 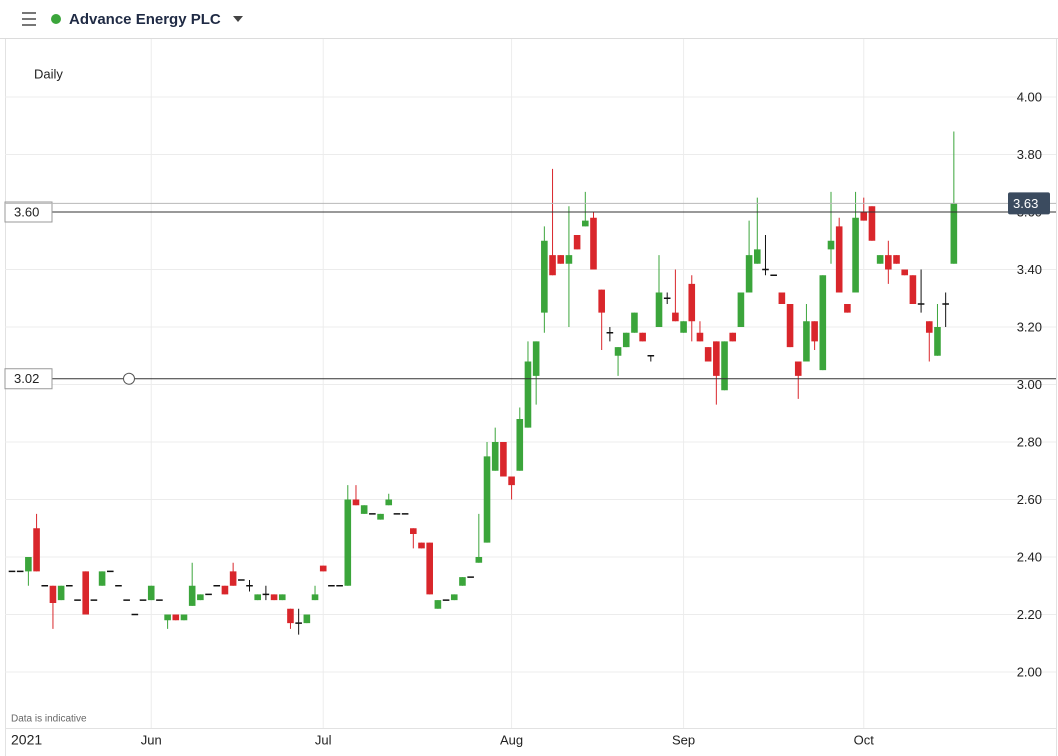 I want to click on dropdown-arrow, so click(x=238, y=19).